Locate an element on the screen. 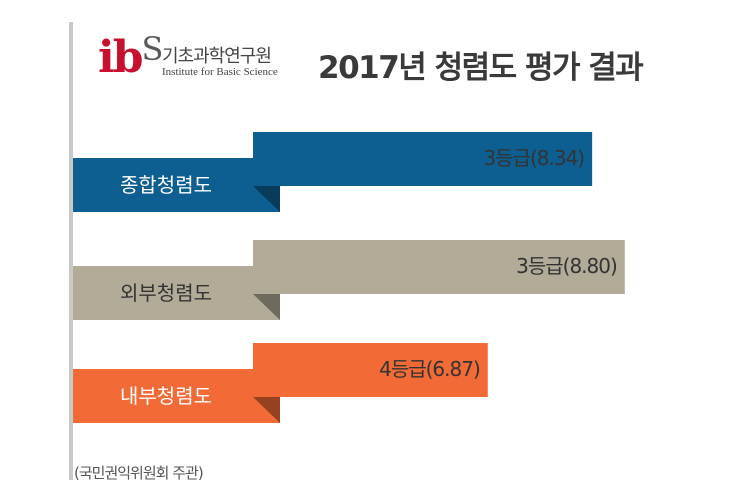  value-label-외부청렴도: 3등급(8.80) is located at coordinates (566, 266).